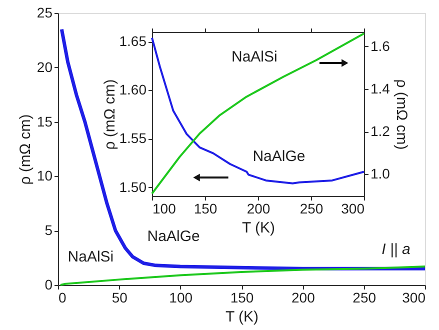  I want to click on y-tick-label: 25, so click(44, 12).